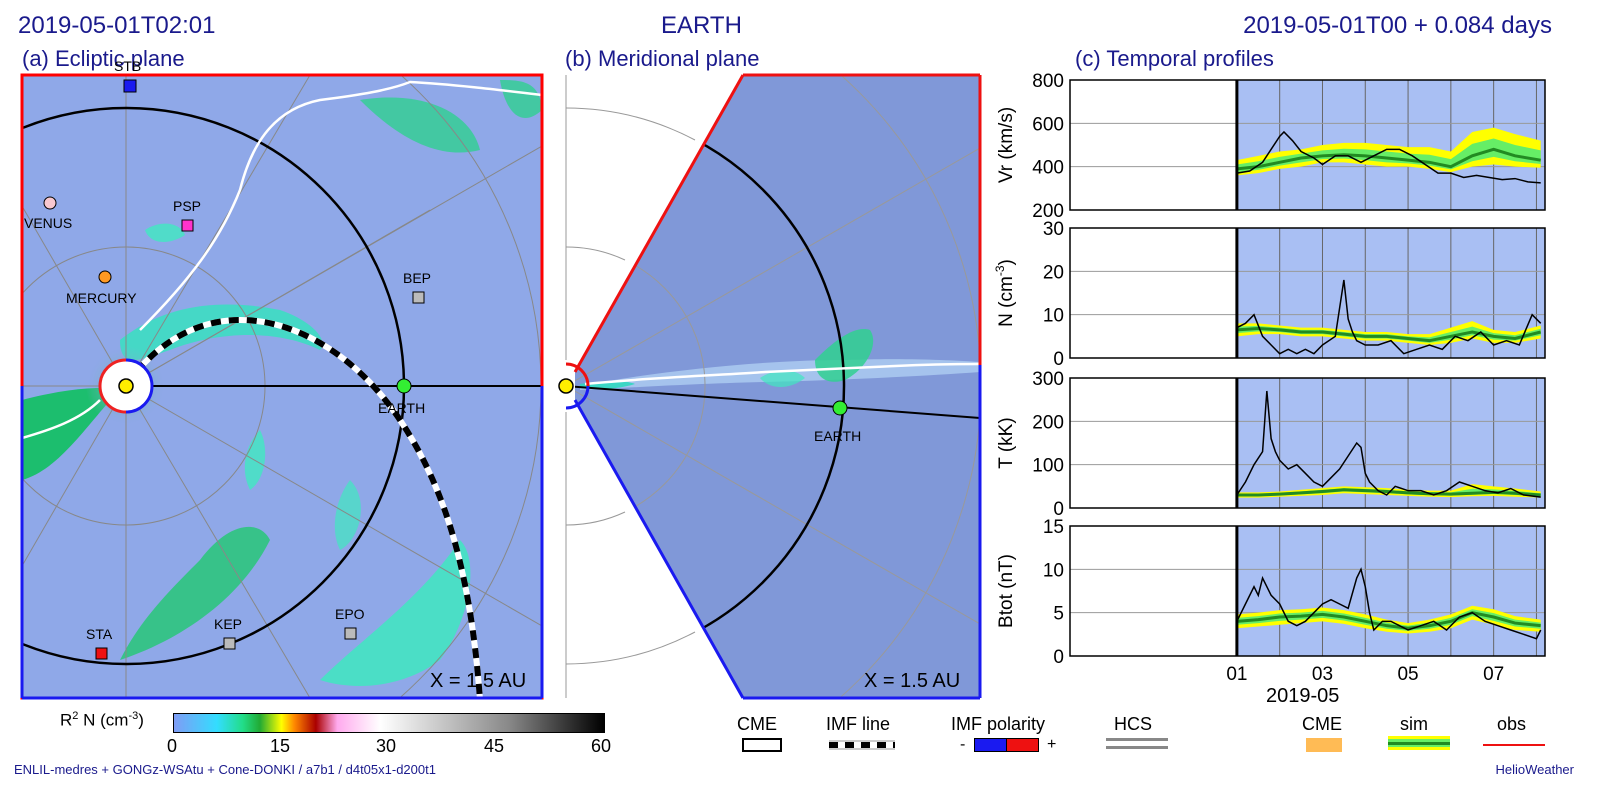  Describe the element at coordinates (1006, 145) in the screenshot. I see `ylabel-0: Vr (km/s)` at that location.